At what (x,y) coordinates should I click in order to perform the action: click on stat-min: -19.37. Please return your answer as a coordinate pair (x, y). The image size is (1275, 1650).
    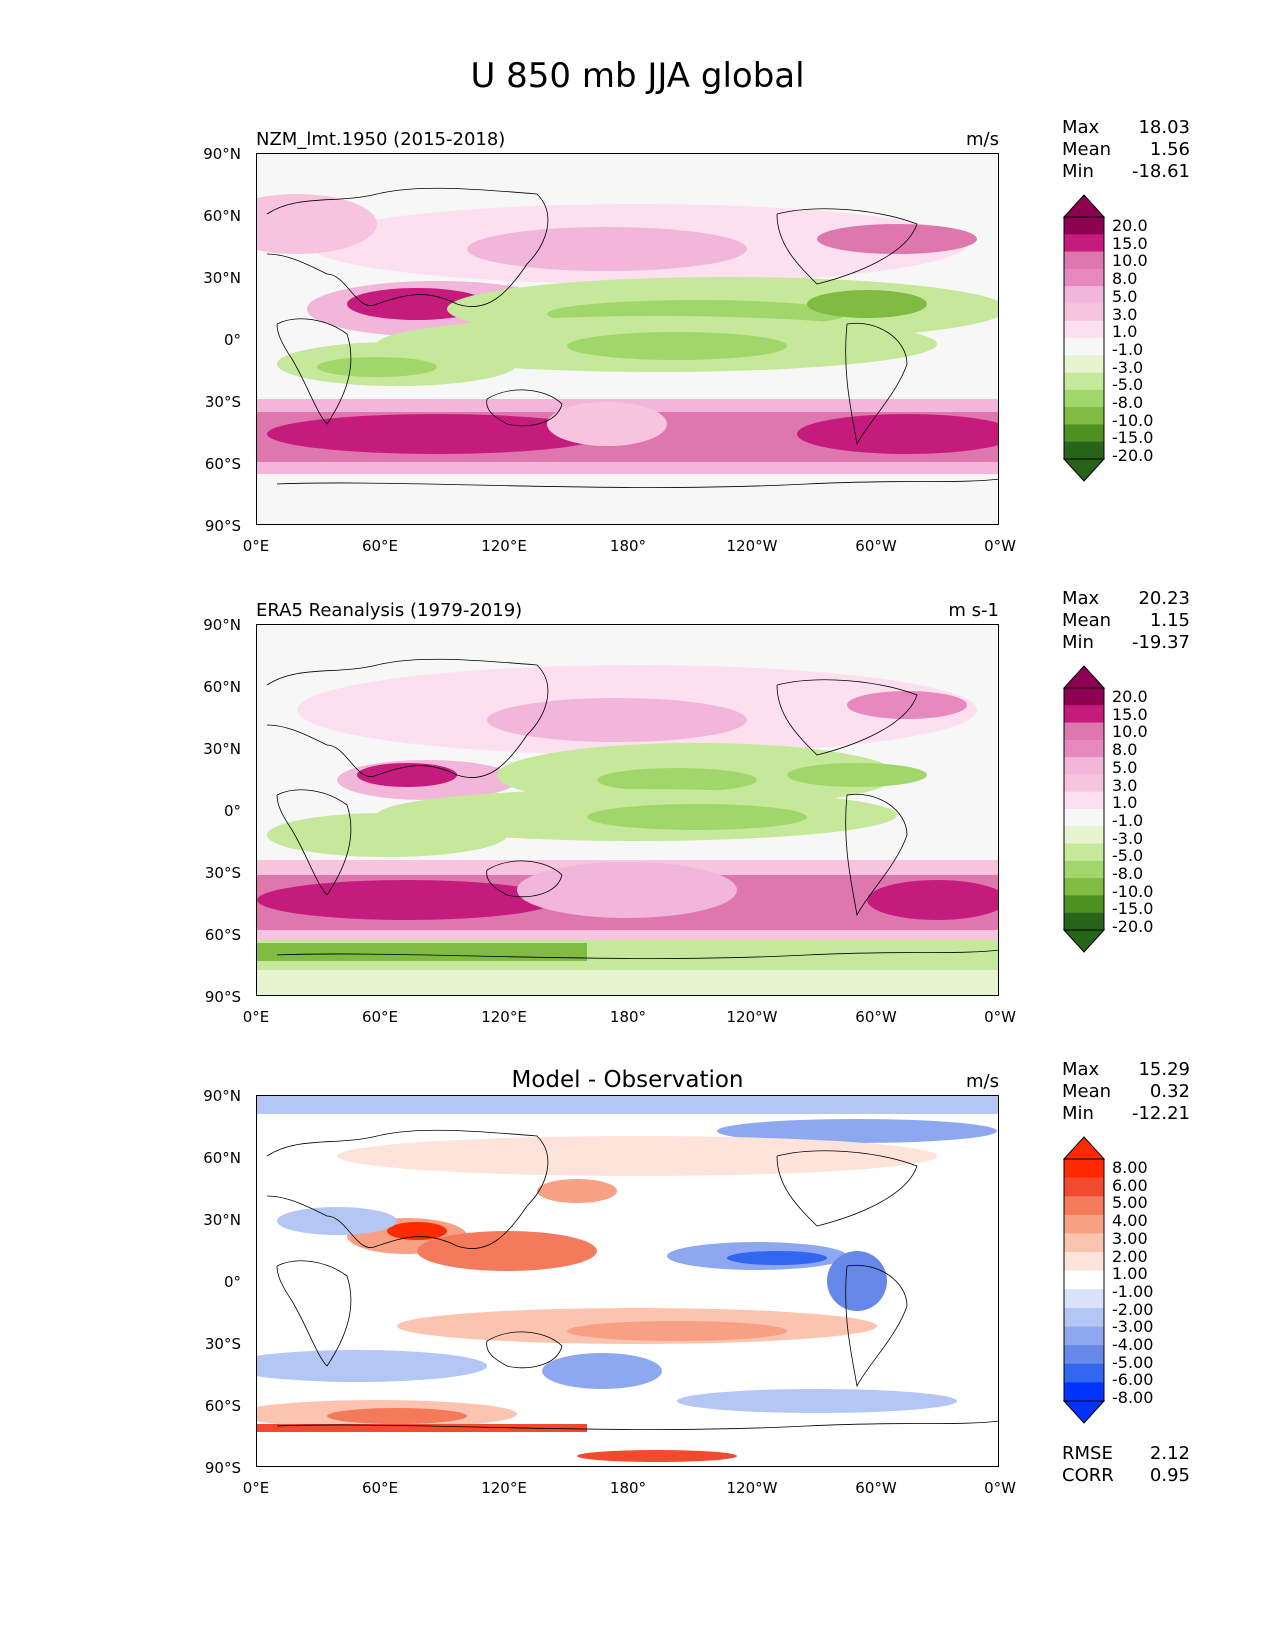
    Looking at the image, I should click on (1160, 642).